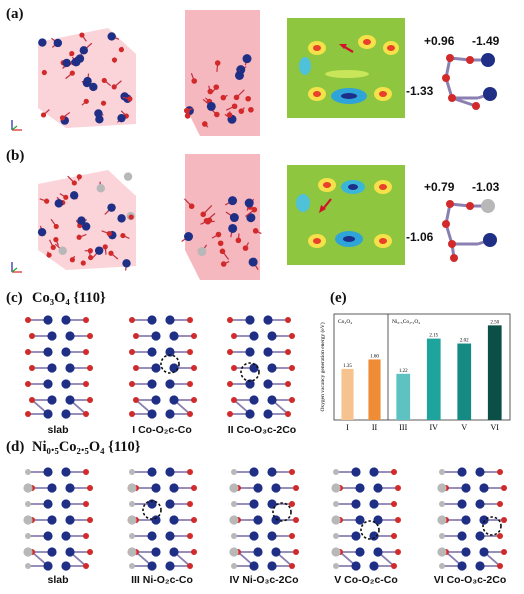 Image resolution: width=524 pixels, height=594 pixels. I want to click on panel-label-e: (e), so click(338, 298).